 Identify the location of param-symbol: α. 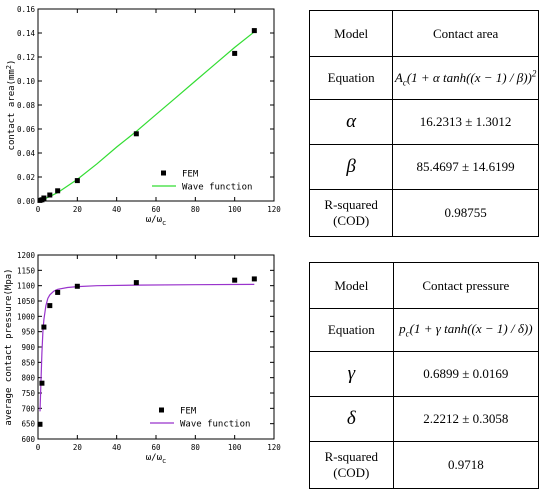
(351, 122).